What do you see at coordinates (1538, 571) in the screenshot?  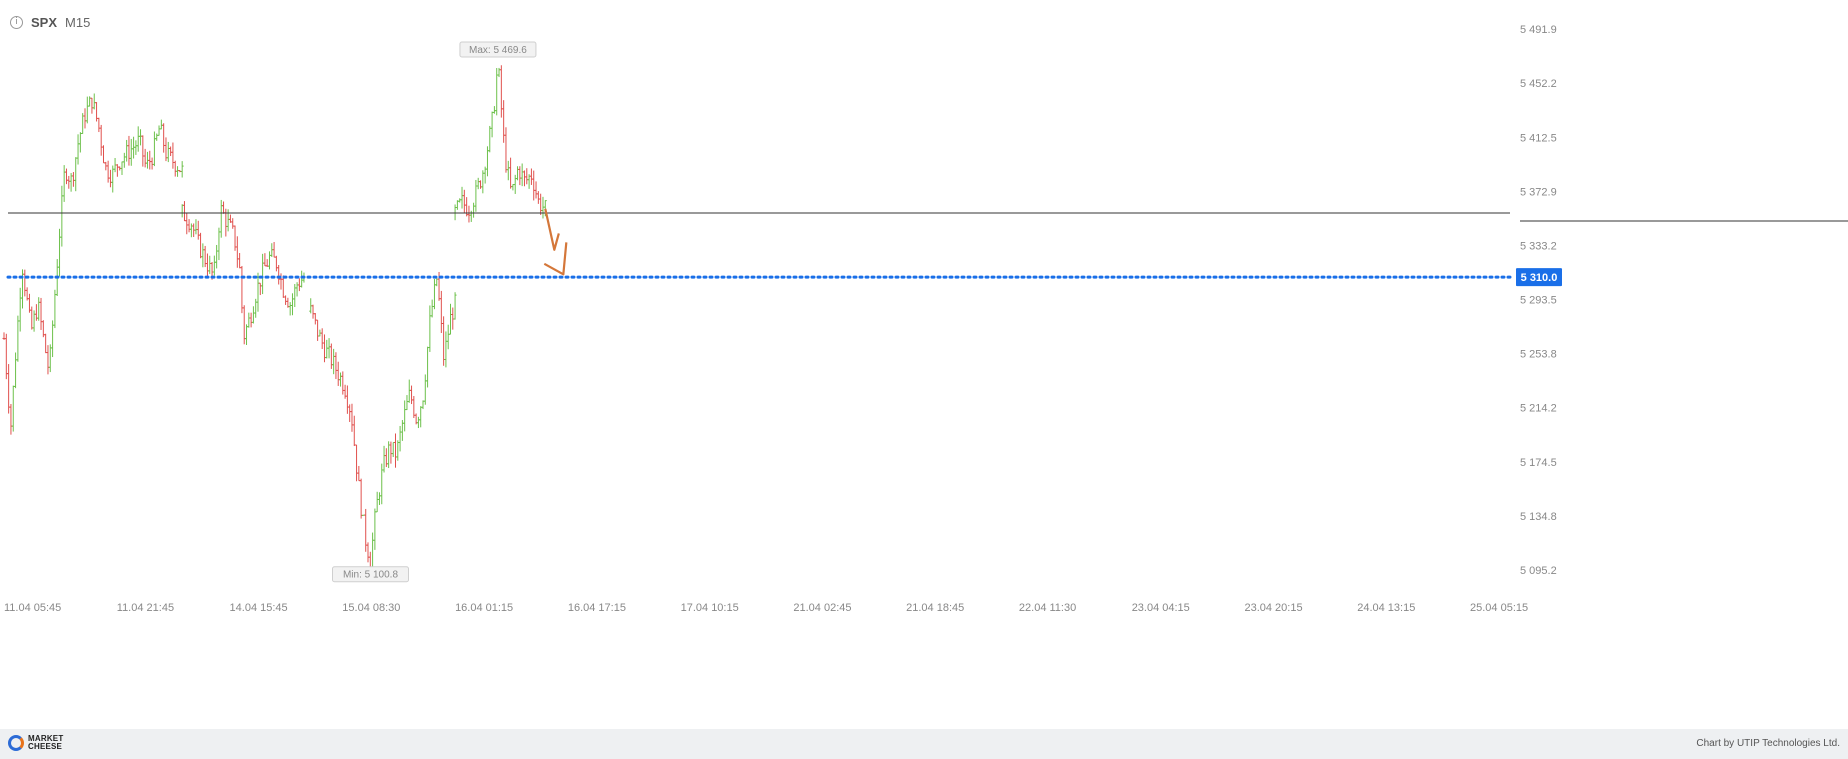 I see `y-tick-label: 5 095.2` at bounding box center [1538, 571].